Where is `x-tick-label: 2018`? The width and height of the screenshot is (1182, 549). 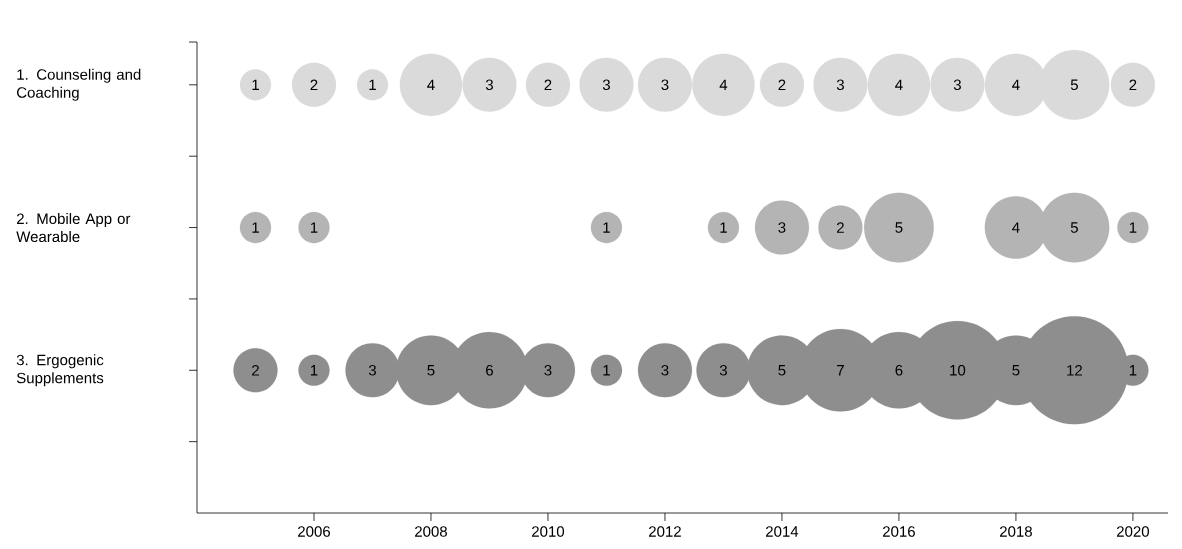 x-tick-label: 2018 is located at coordinates (1015, 531).